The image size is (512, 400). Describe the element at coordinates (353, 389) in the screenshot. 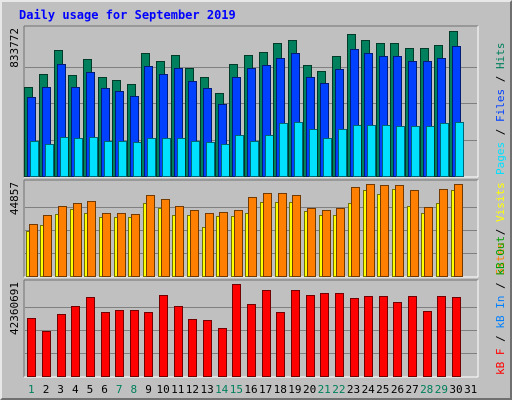

I see `x-tick-label: 23` at that location.